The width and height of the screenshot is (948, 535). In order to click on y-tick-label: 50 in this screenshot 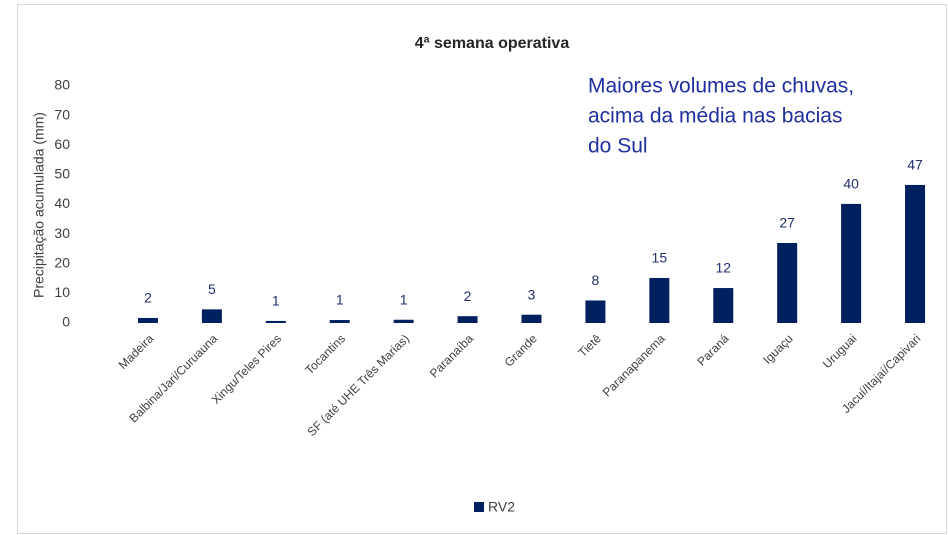, I will do `click(62, 174)`.